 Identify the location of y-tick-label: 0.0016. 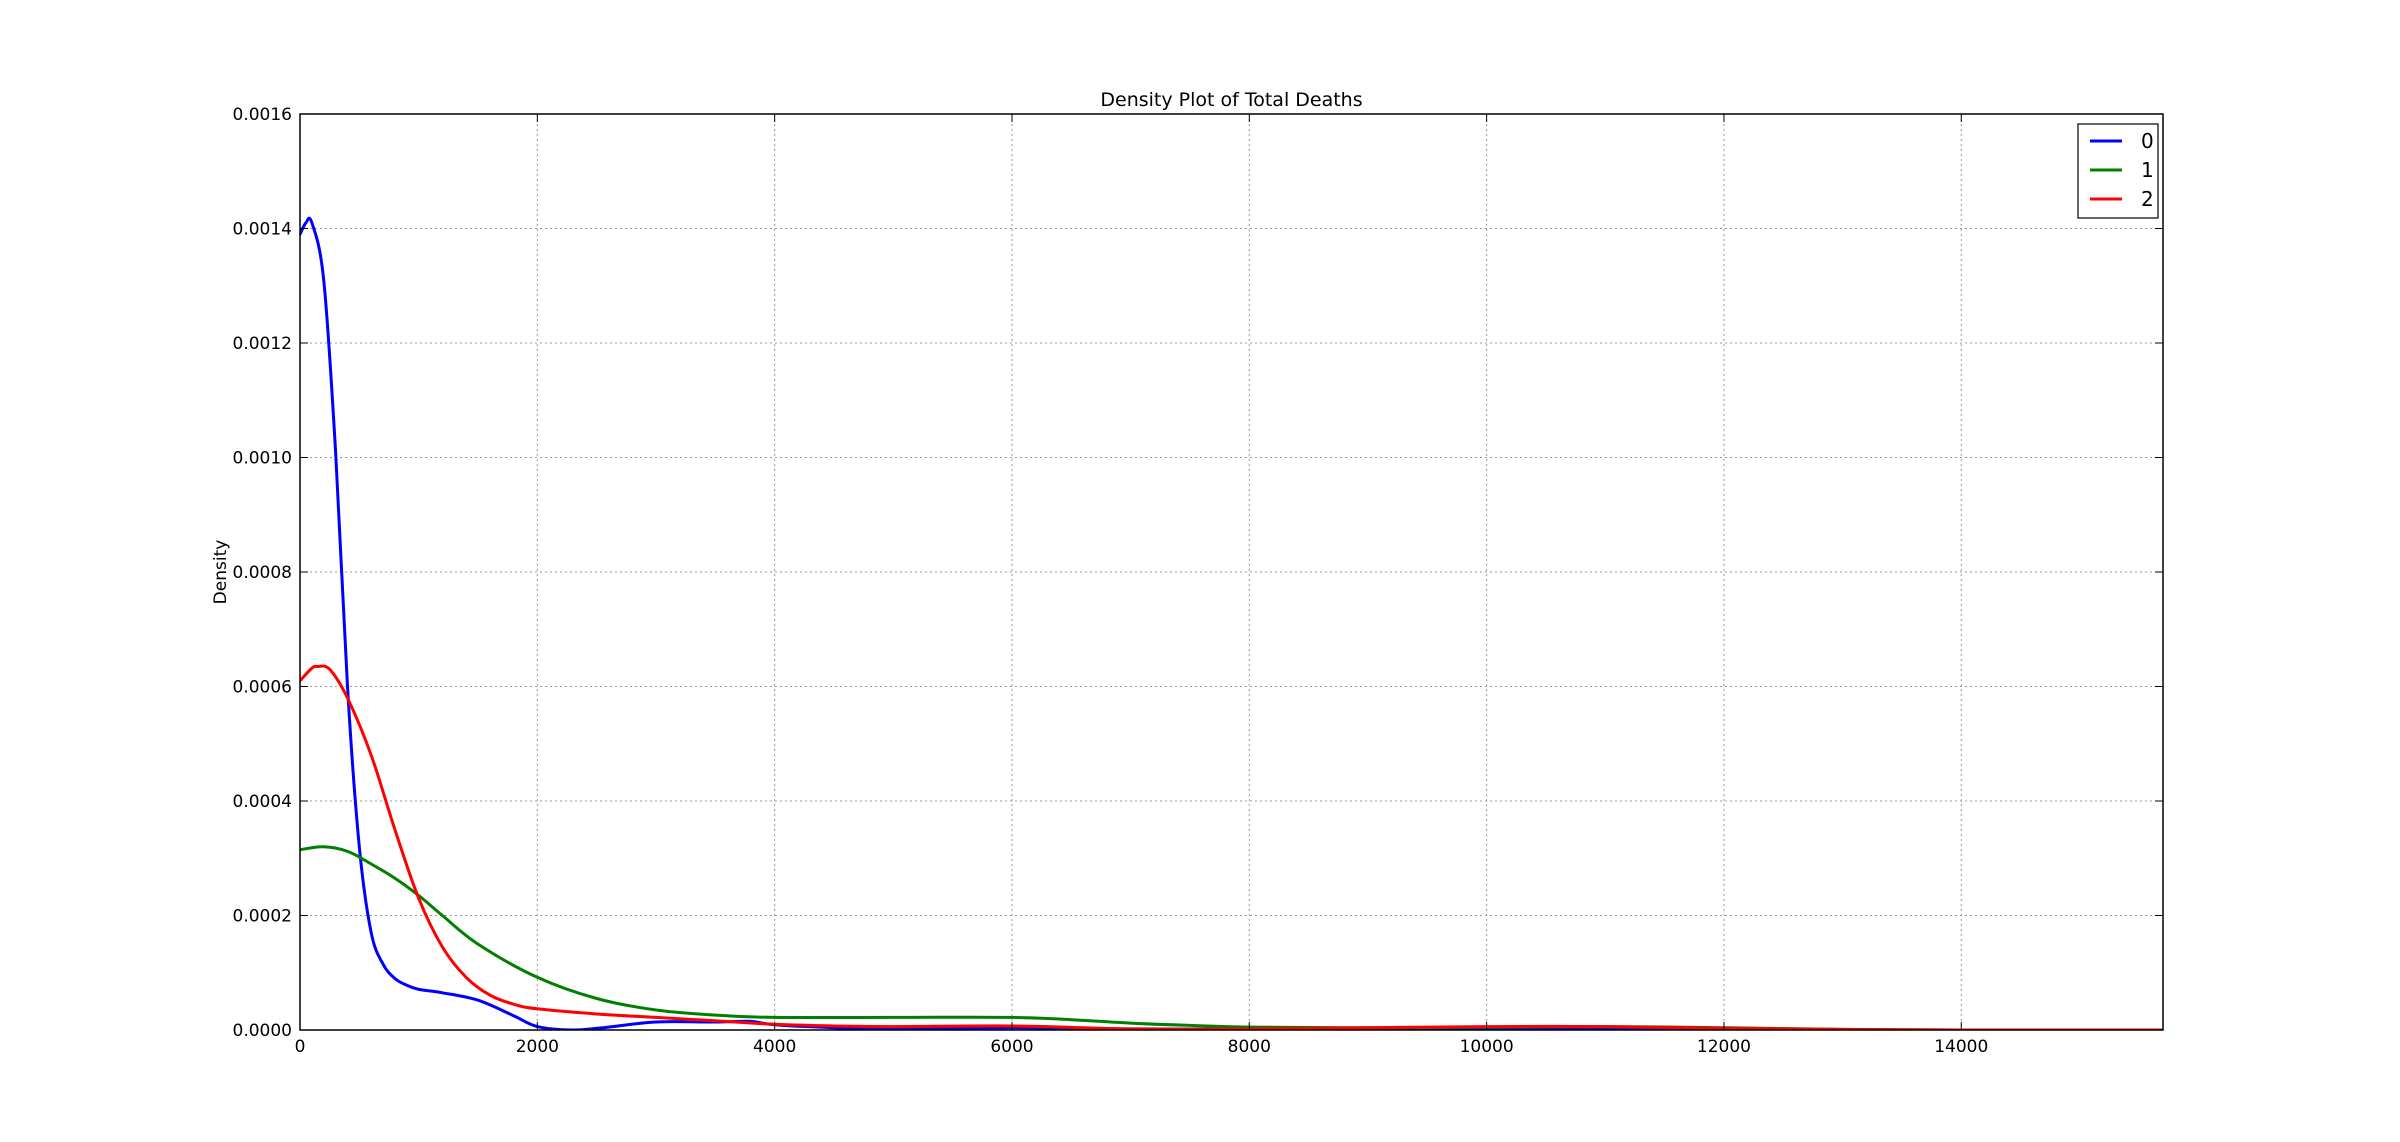
(262, 115).